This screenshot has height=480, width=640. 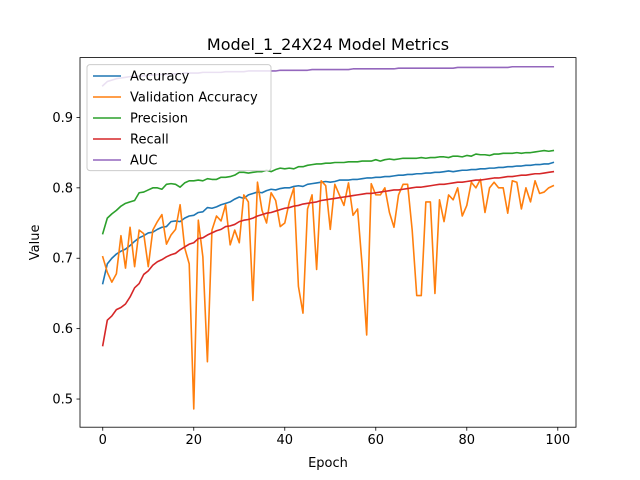 I want to click on legend-label: AUC, so click(x=144, y=161).